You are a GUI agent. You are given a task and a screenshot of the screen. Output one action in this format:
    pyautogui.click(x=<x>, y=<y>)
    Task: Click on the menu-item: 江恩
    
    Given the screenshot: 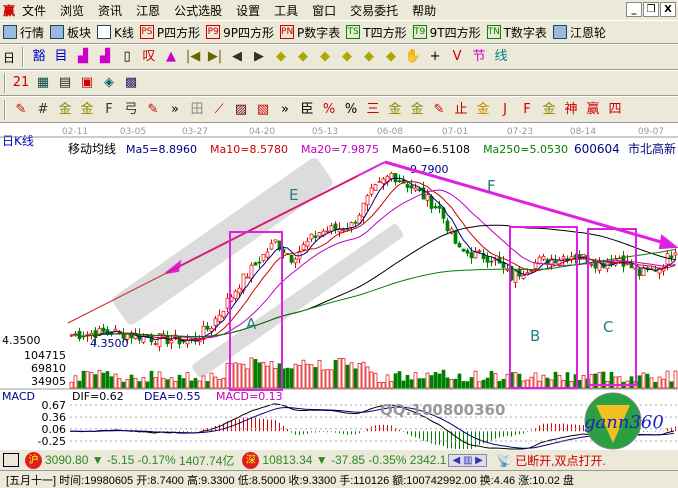 What is the action you would take?
    pyautogui.click(x=148, y=10)
    